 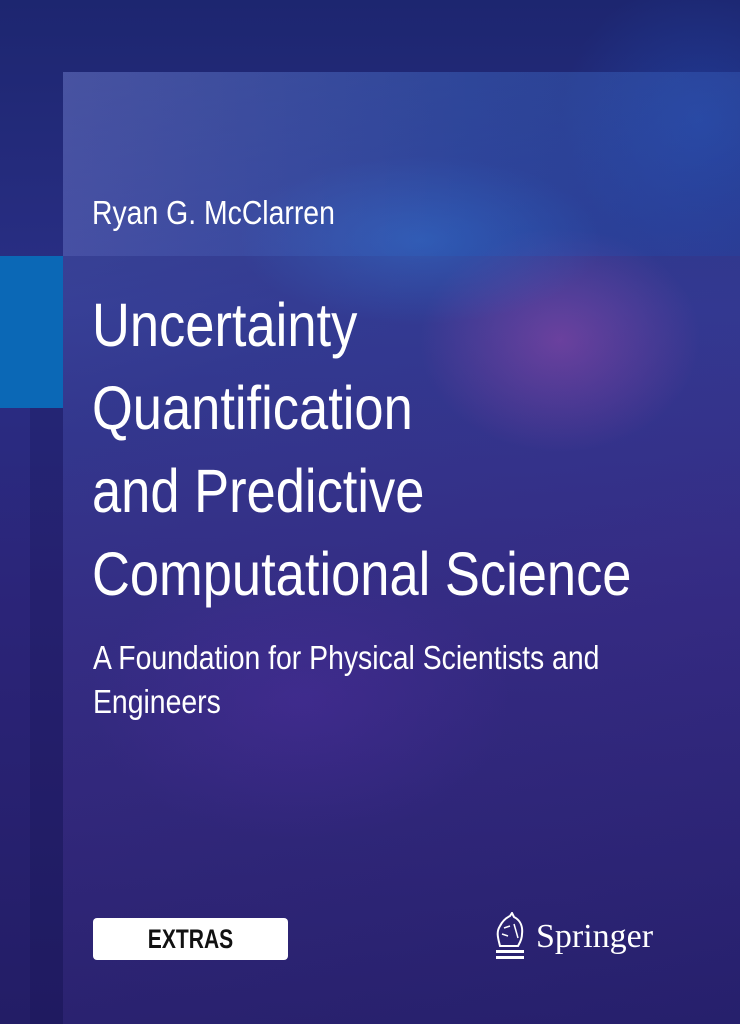 I want to click on publisher-name: Springer, so click(x=595, y=936).